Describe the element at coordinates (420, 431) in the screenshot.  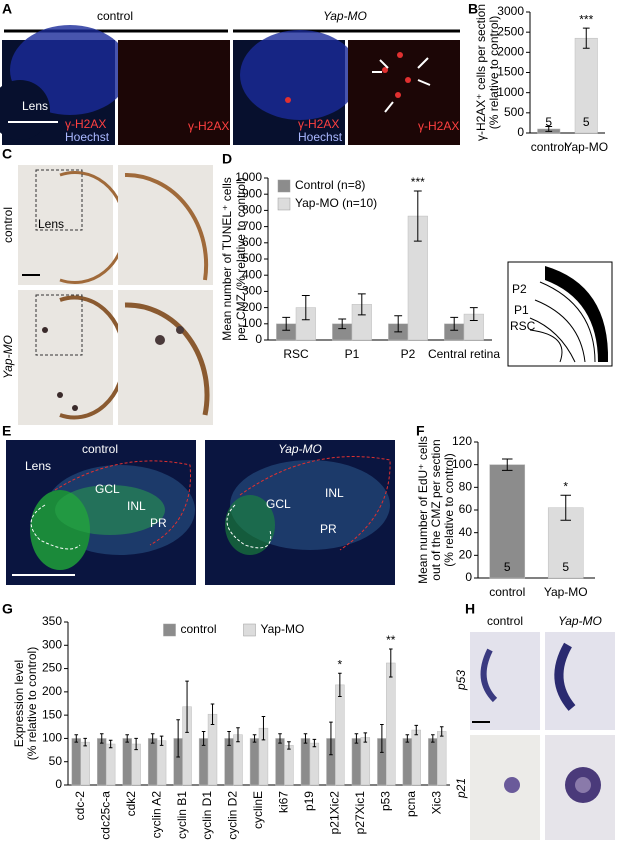
I see `panel-letter: F` at that location.